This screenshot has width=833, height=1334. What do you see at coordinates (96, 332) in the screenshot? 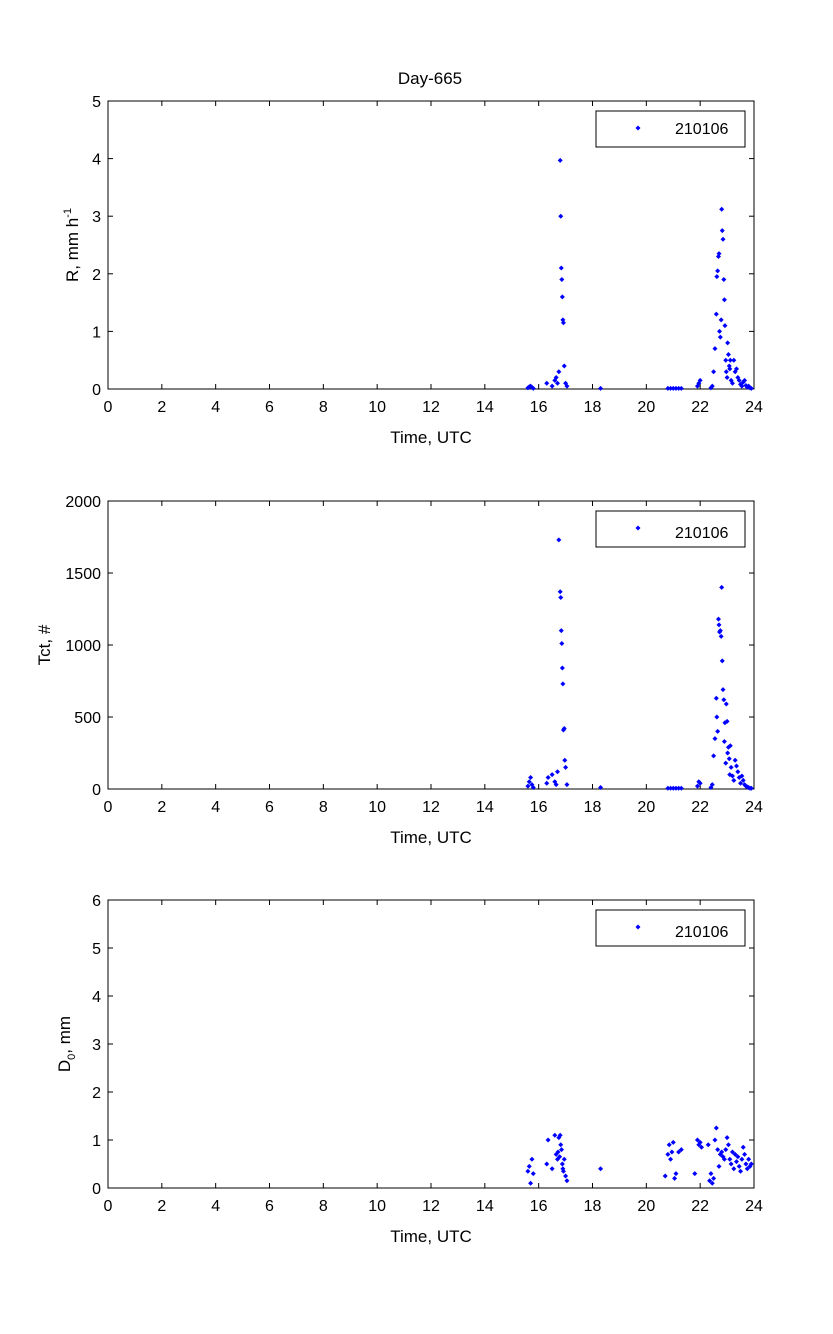
I see `y-tick-label: 1` at bounding box center [96, 332].